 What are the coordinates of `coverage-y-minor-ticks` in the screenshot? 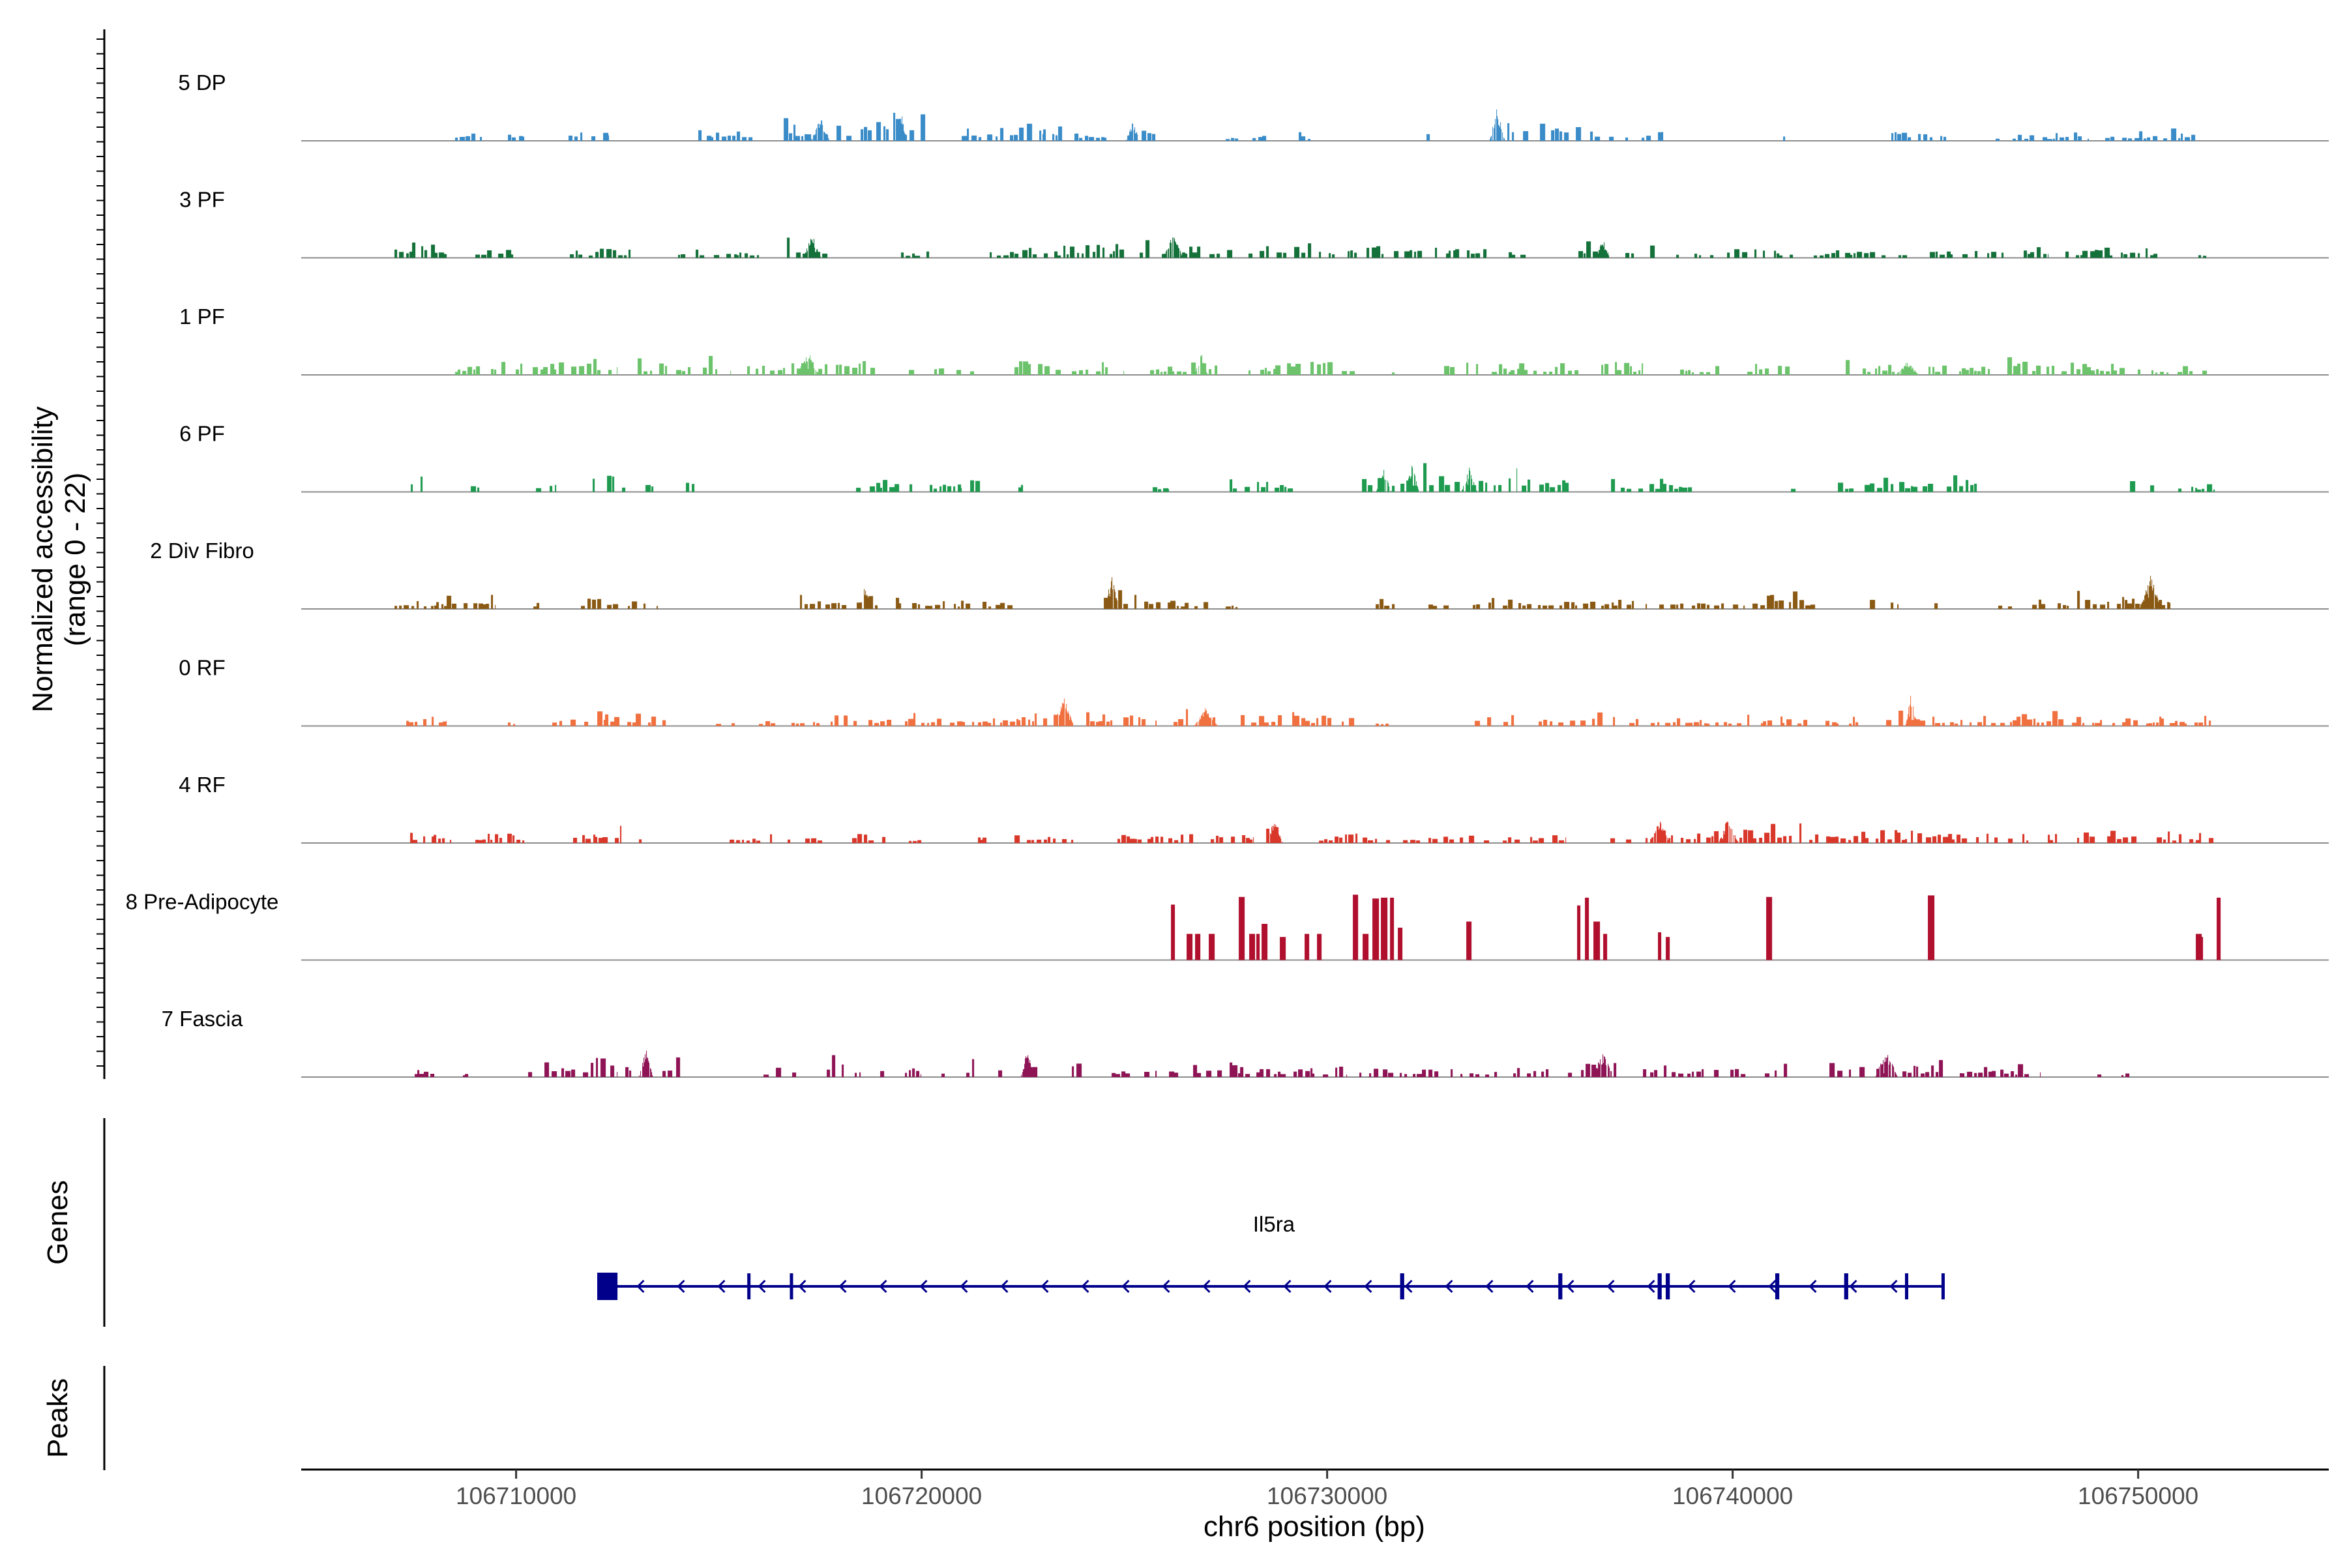 It's located at (100, 552).